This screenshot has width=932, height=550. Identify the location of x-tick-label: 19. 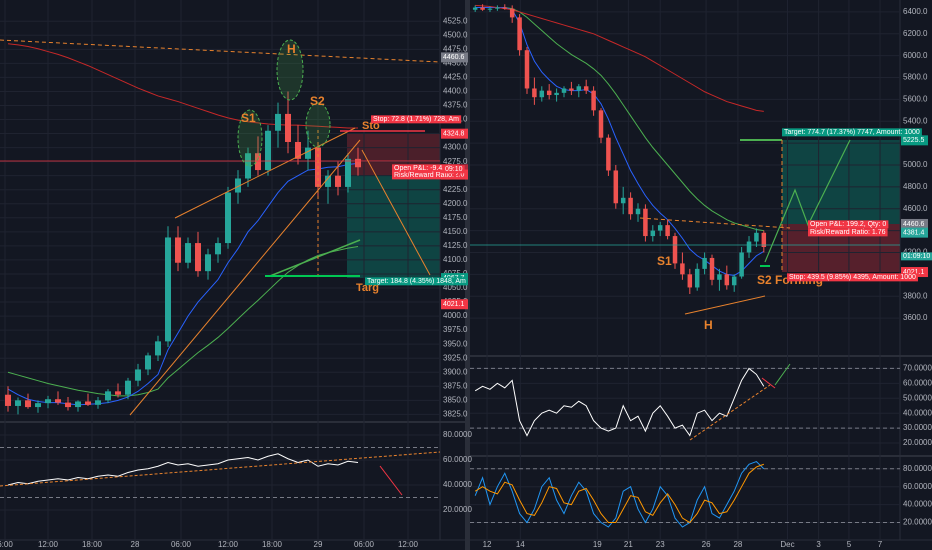
(597, 544).